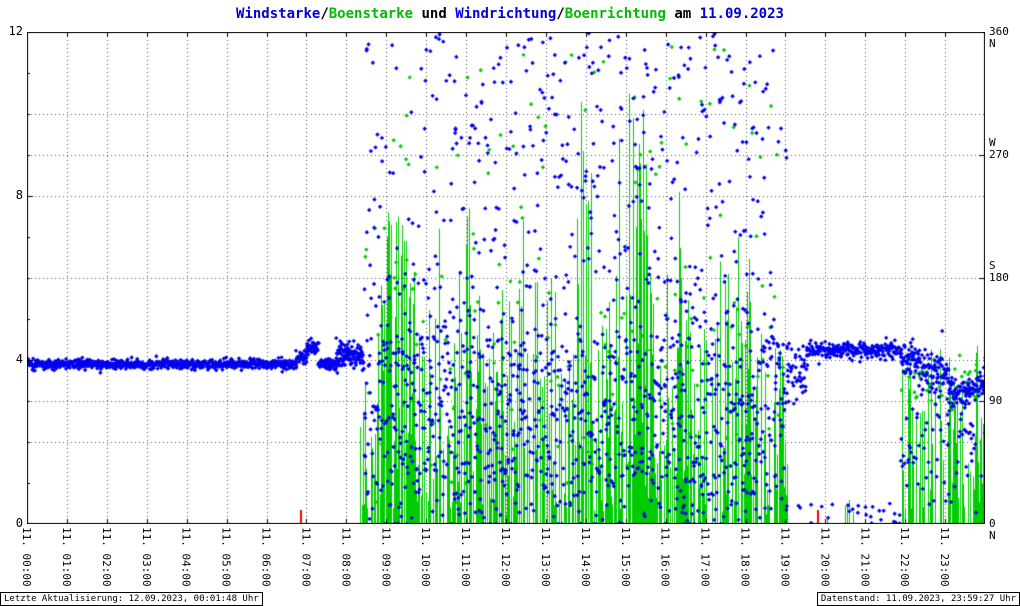  Describe the element at coordinates (19, 195) in the screenshot. I see `y-left-tick-label: 8` at that location.